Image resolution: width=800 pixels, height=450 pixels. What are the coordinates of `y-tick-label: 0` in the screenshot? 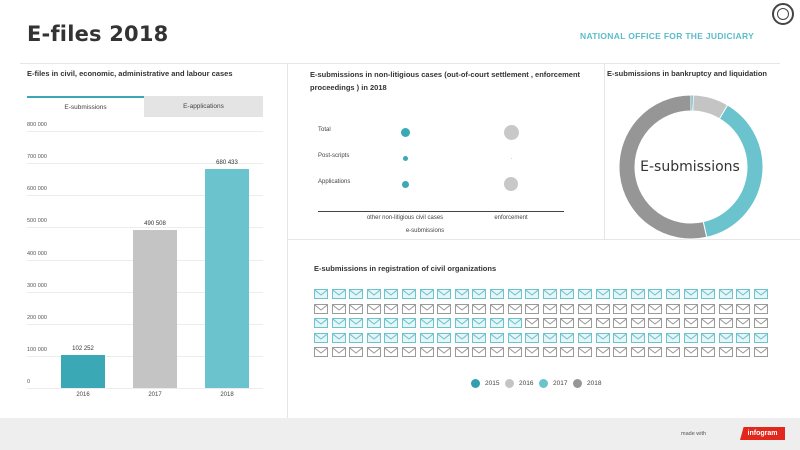 It's located at (29, 382).